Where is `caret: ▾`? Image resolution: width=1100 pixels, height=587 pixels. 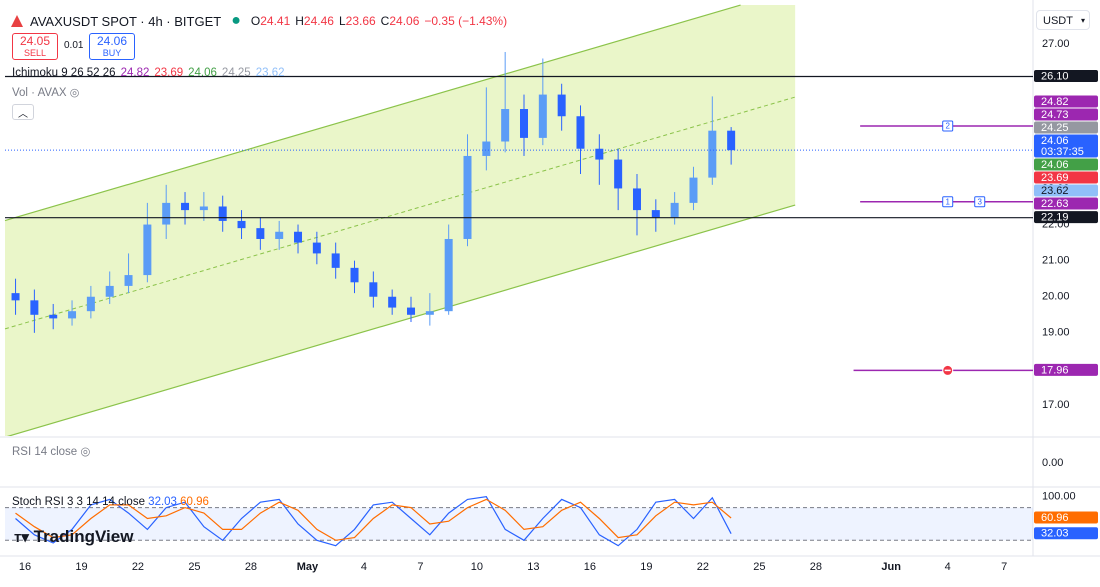
caret: ▾ is located at coordinates (1082, 20).